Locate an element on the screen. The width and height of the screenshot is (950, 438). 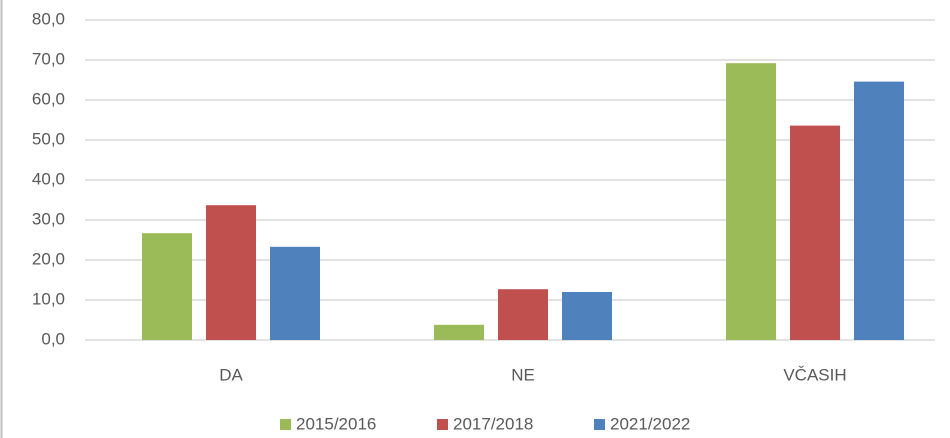
legend-label: 2015/2016 is located at coordinates (336, 423).